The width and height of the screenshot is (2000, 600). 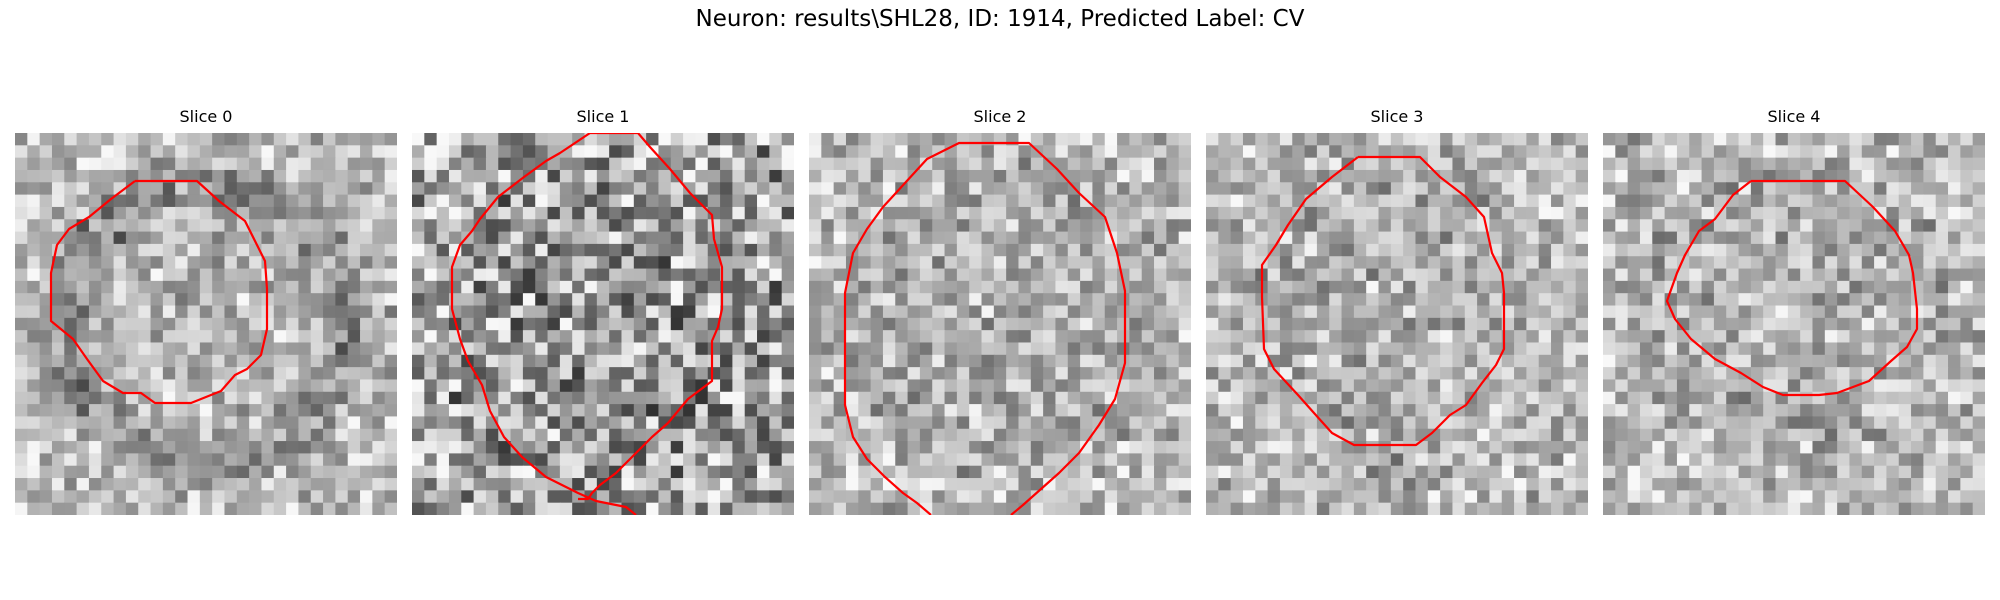 What do you see at coordinates (1397, 116) in the screenshot?
I see `slice-title: Slice 3` at bounding box center [1397, 116].